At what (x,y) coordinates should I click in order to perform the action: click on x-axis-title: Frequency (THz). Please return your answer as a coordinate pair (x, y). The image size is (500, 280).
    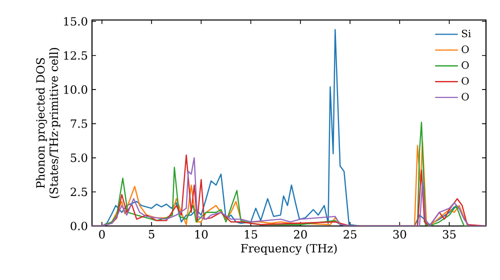
    Looking at the image, I should click on (289, 249).